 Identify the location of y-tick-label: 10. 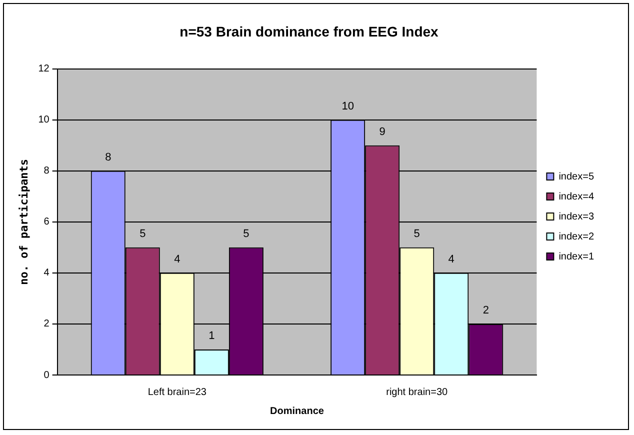
(44, 120).